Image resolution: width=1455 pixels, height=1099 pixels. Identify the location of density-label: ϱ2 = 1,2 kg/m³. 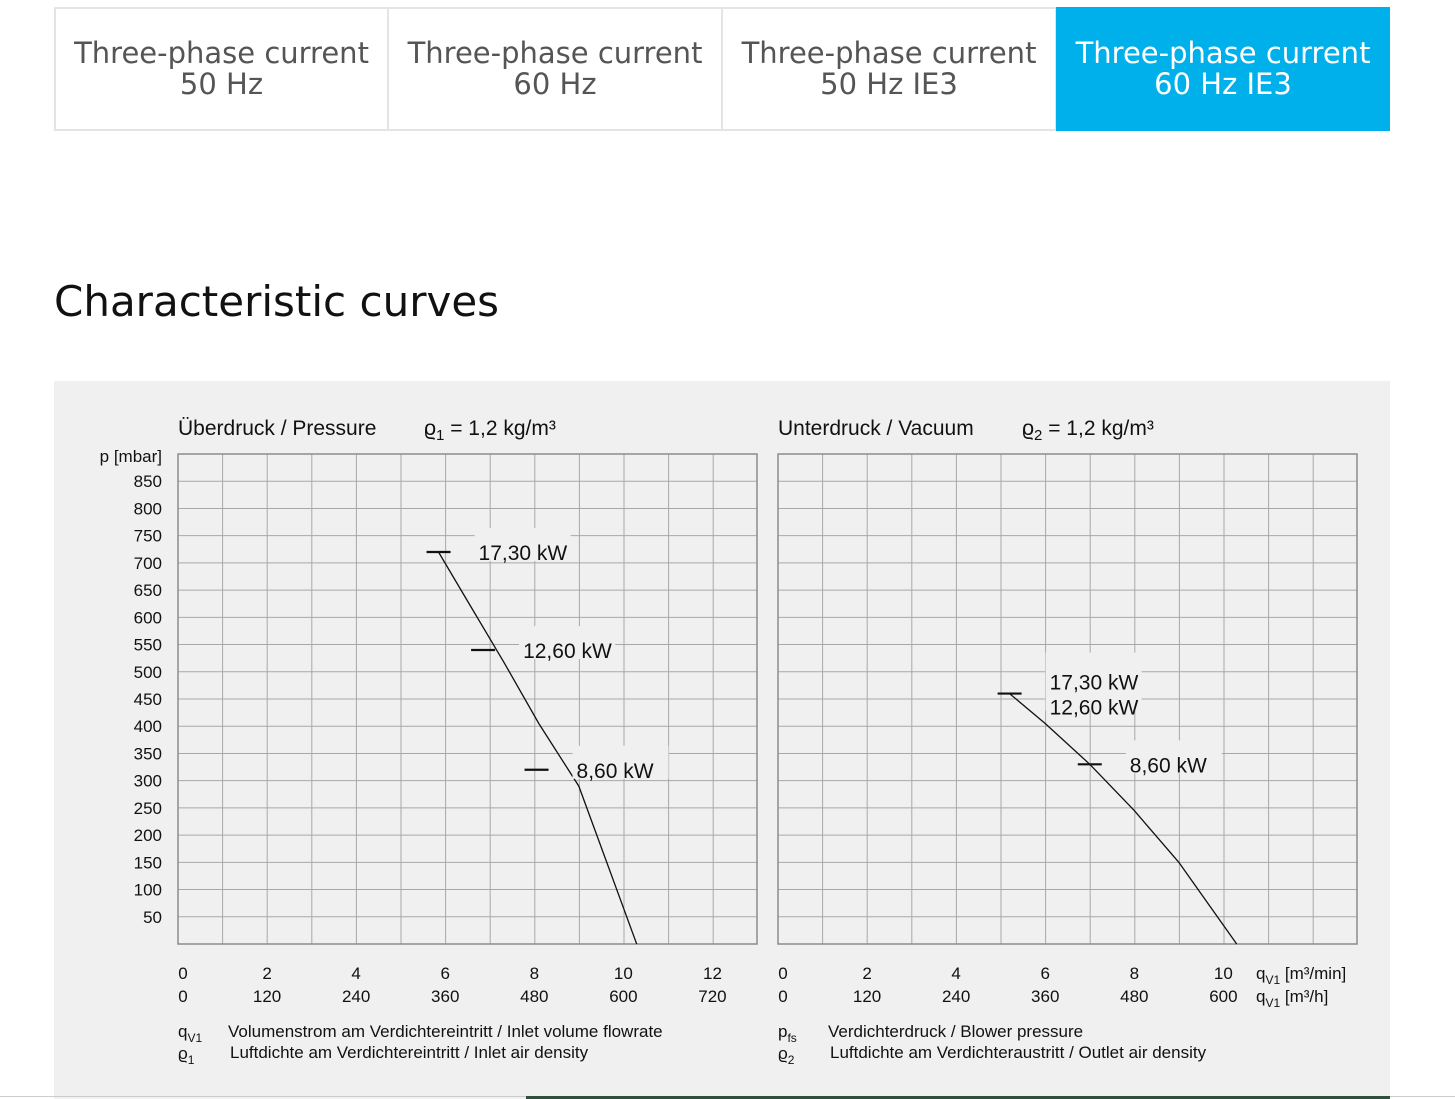
(1088, 430).